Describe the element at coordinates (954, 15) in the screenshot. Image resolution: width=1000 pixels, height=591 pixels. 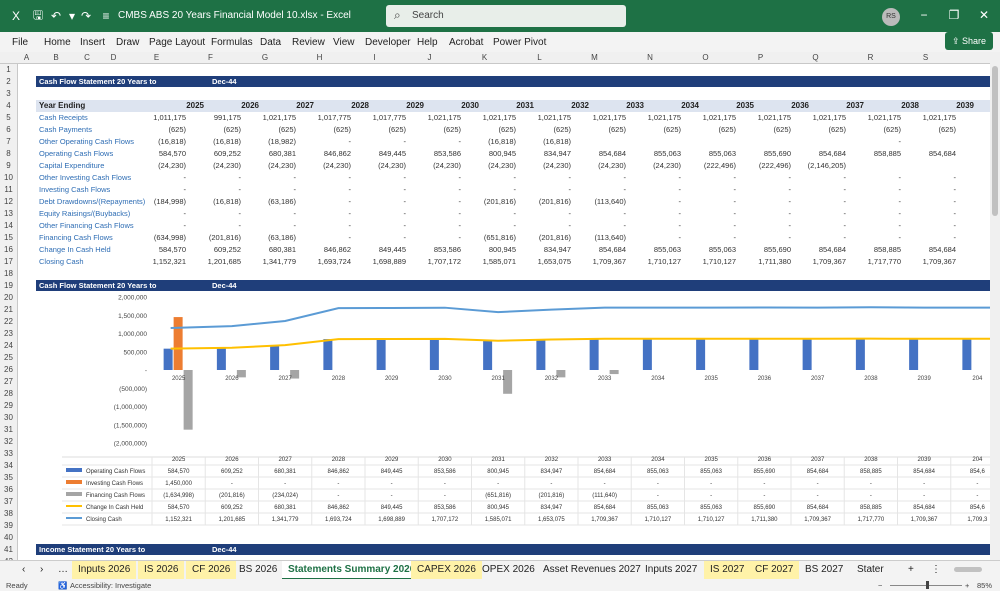
I see `restore-icon: ❐` at that location.